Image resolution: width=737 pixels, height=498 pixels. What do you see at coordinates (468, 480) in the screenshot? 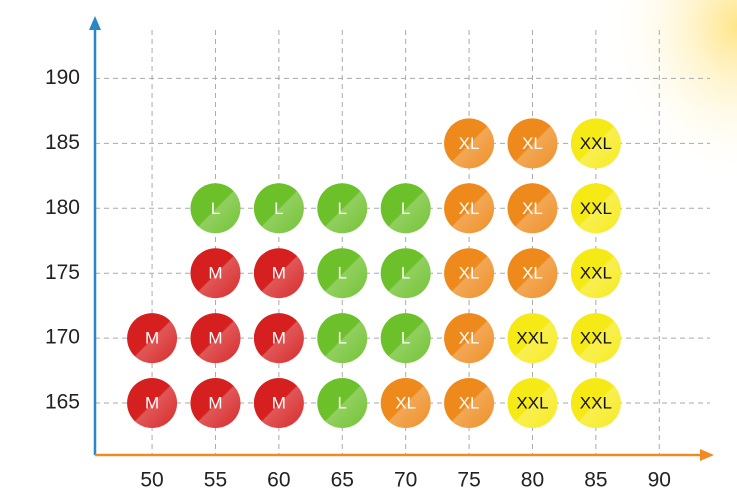
I see `x-tick-label: 75` at bounding box center [468, 480].